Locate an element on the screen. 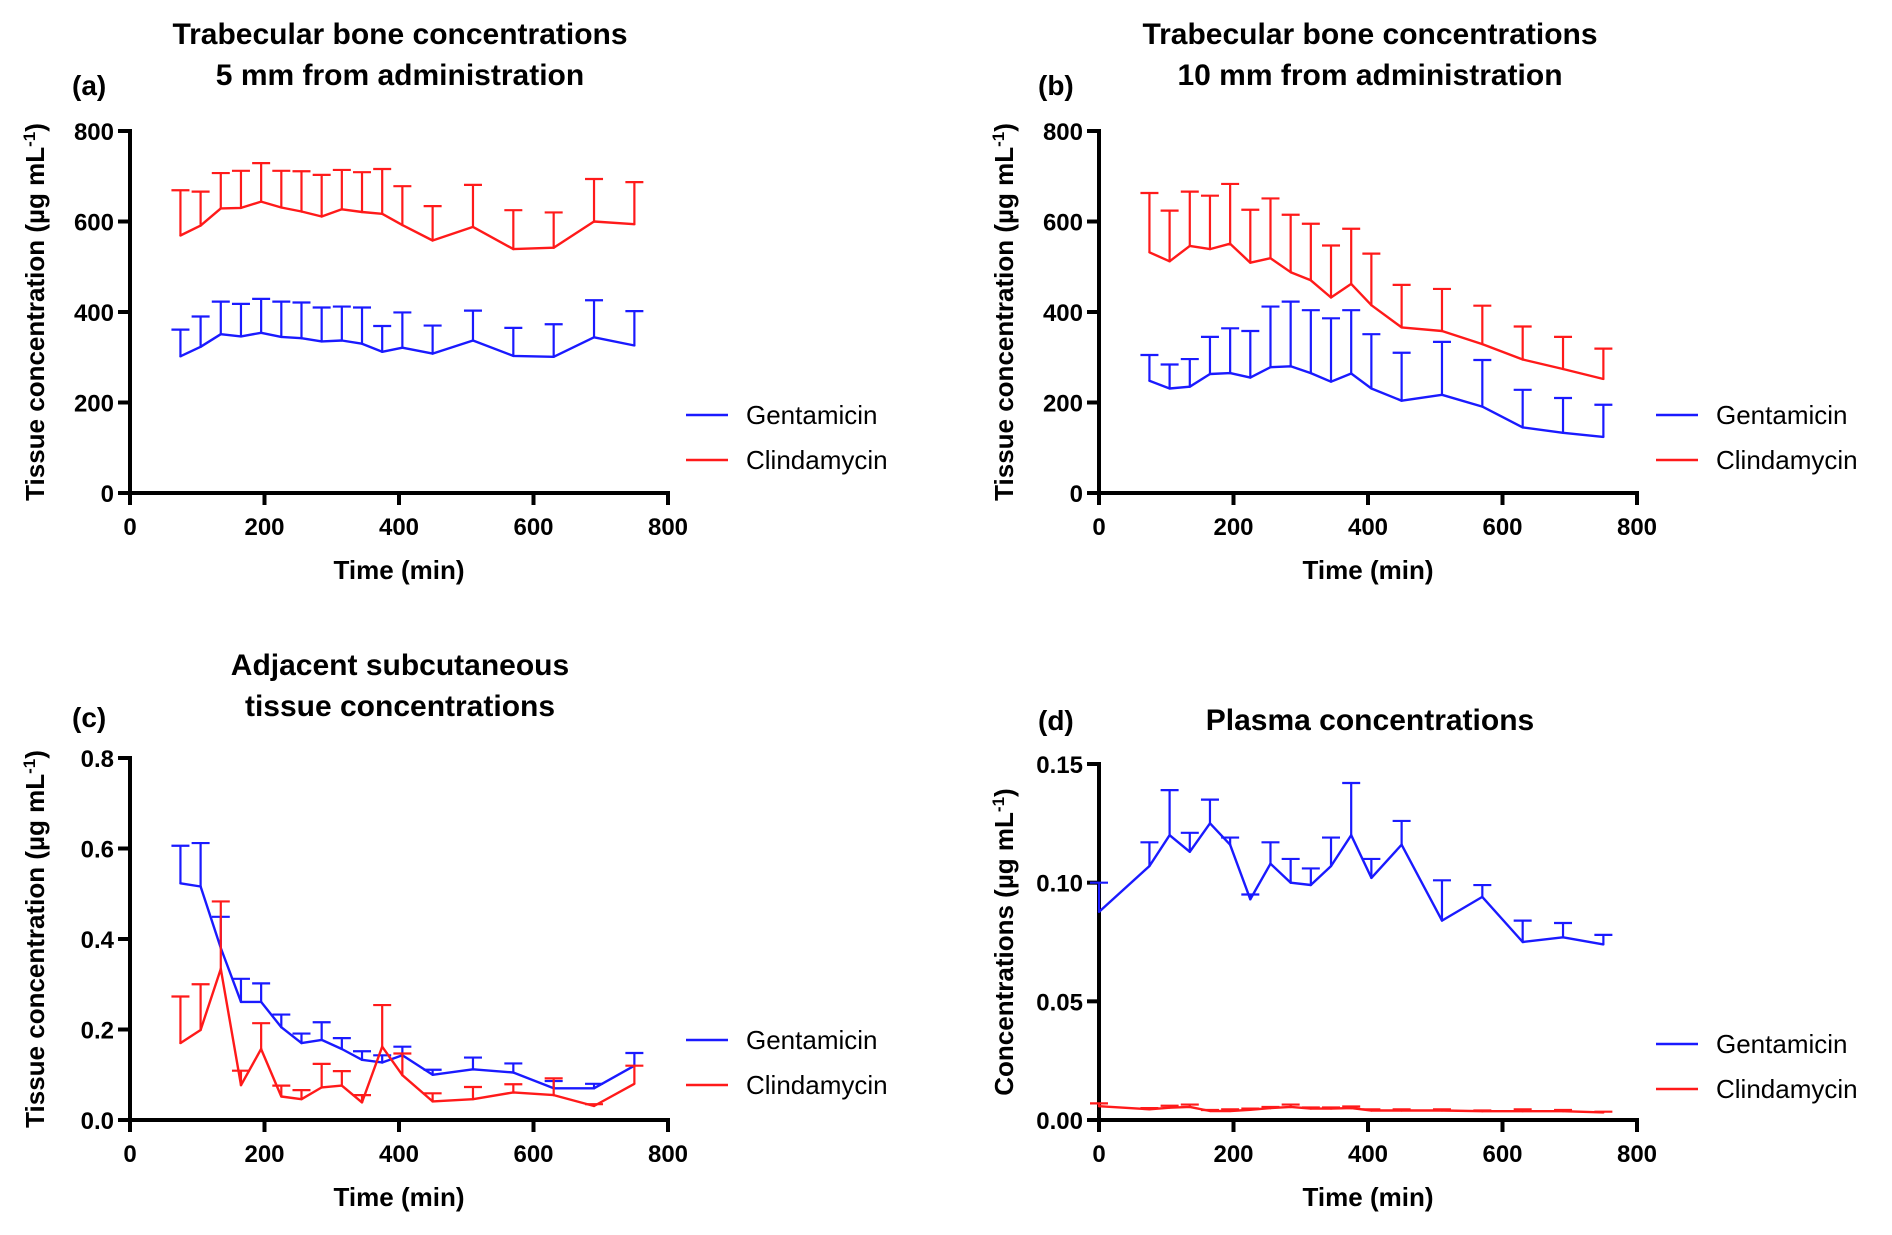  y-tick-label: 0.4 is located at coordinates (98, 940).